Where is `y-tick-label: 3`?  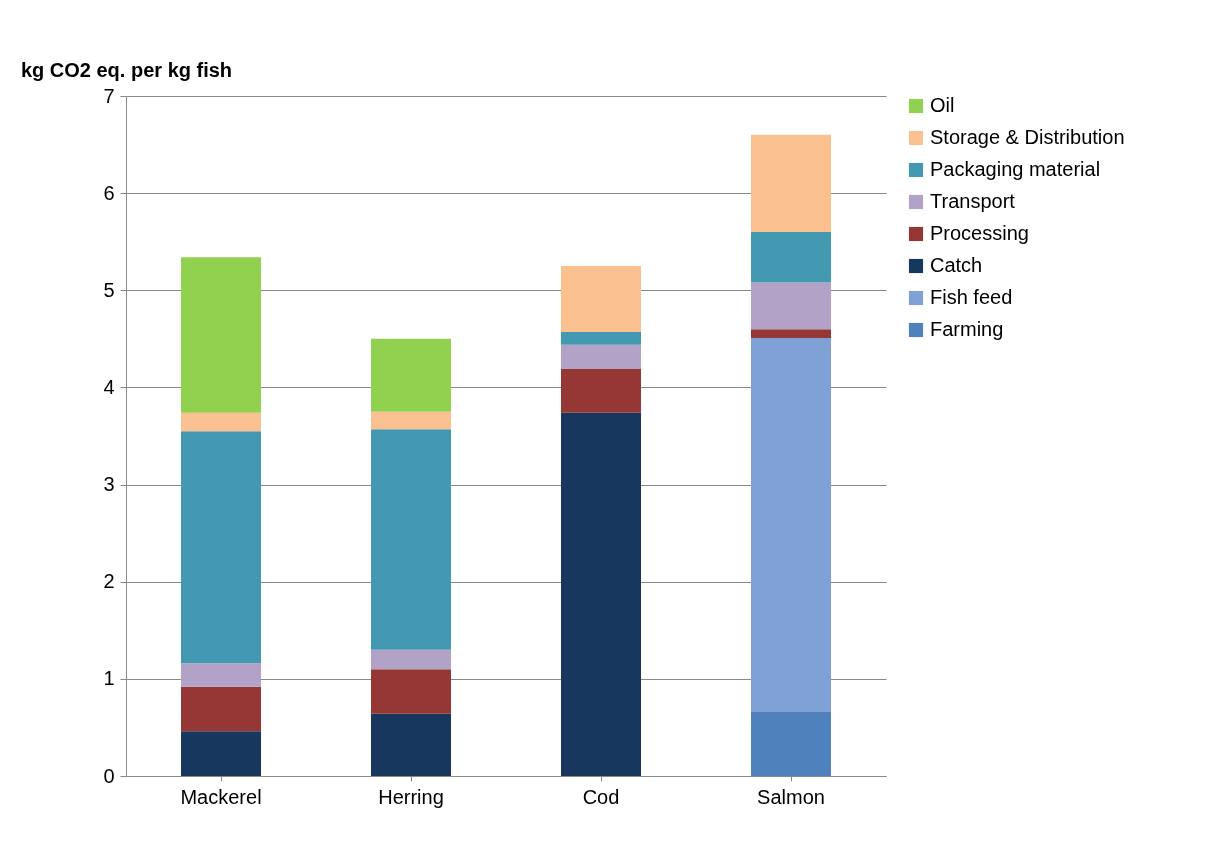 y-tick-label: 3 is located at coordinates (109, 484).